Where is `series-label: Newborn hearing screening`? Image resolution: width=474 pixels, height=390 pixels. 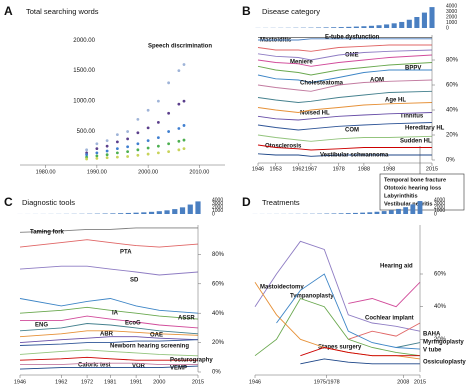 series-label: Newborn hearing screening is located at coordinates (149, 347).